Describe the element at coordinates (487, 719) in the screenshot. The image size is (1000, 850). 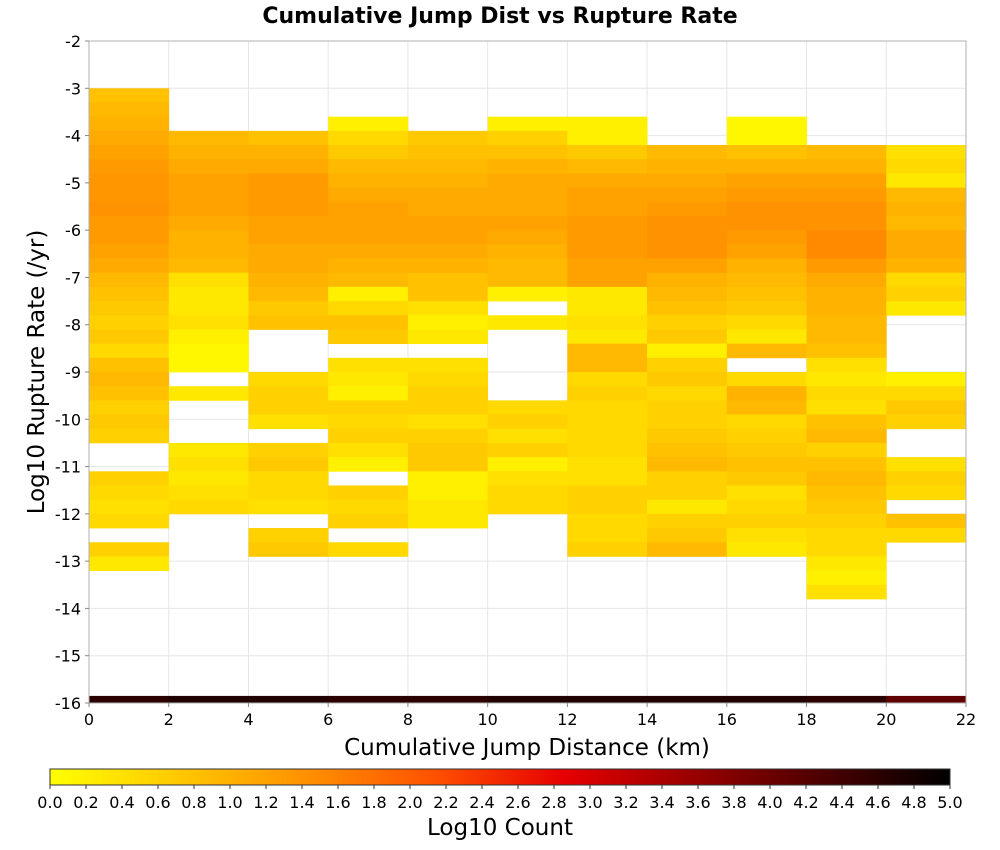
I see `x-tick-label: 10` at that location.